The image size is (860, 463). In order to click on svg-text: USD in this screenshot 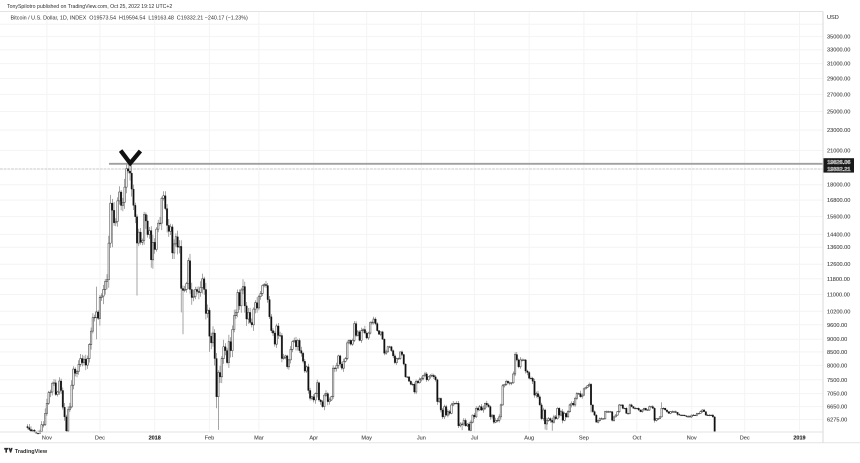, I will do `click(833, 18)`.